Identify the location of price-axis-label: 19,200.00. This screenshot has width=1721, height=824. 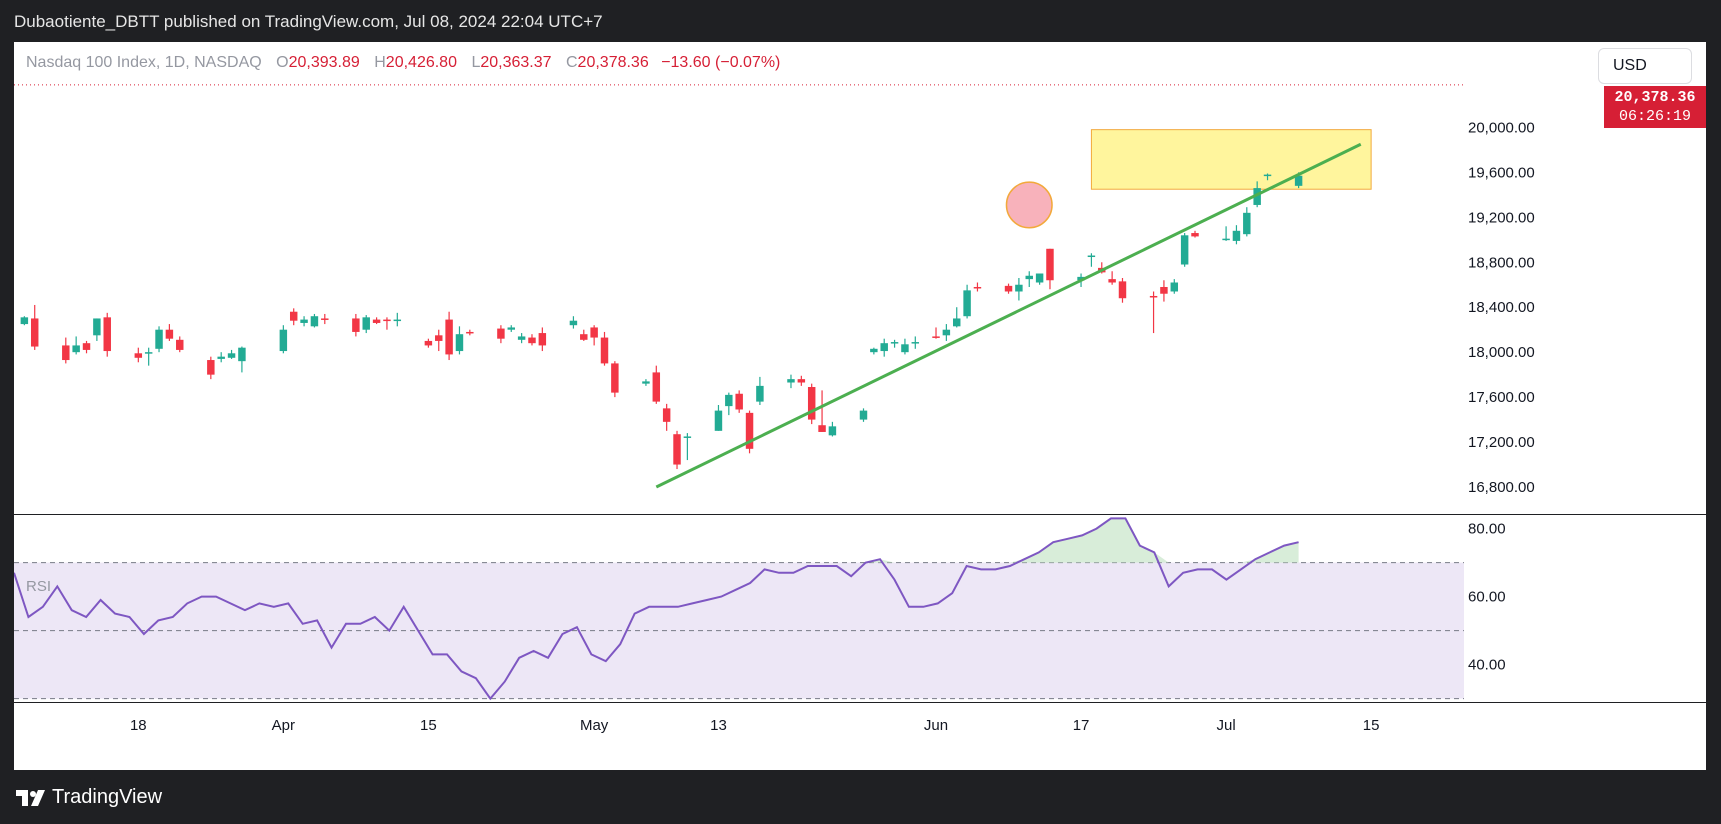
(1501, 217).